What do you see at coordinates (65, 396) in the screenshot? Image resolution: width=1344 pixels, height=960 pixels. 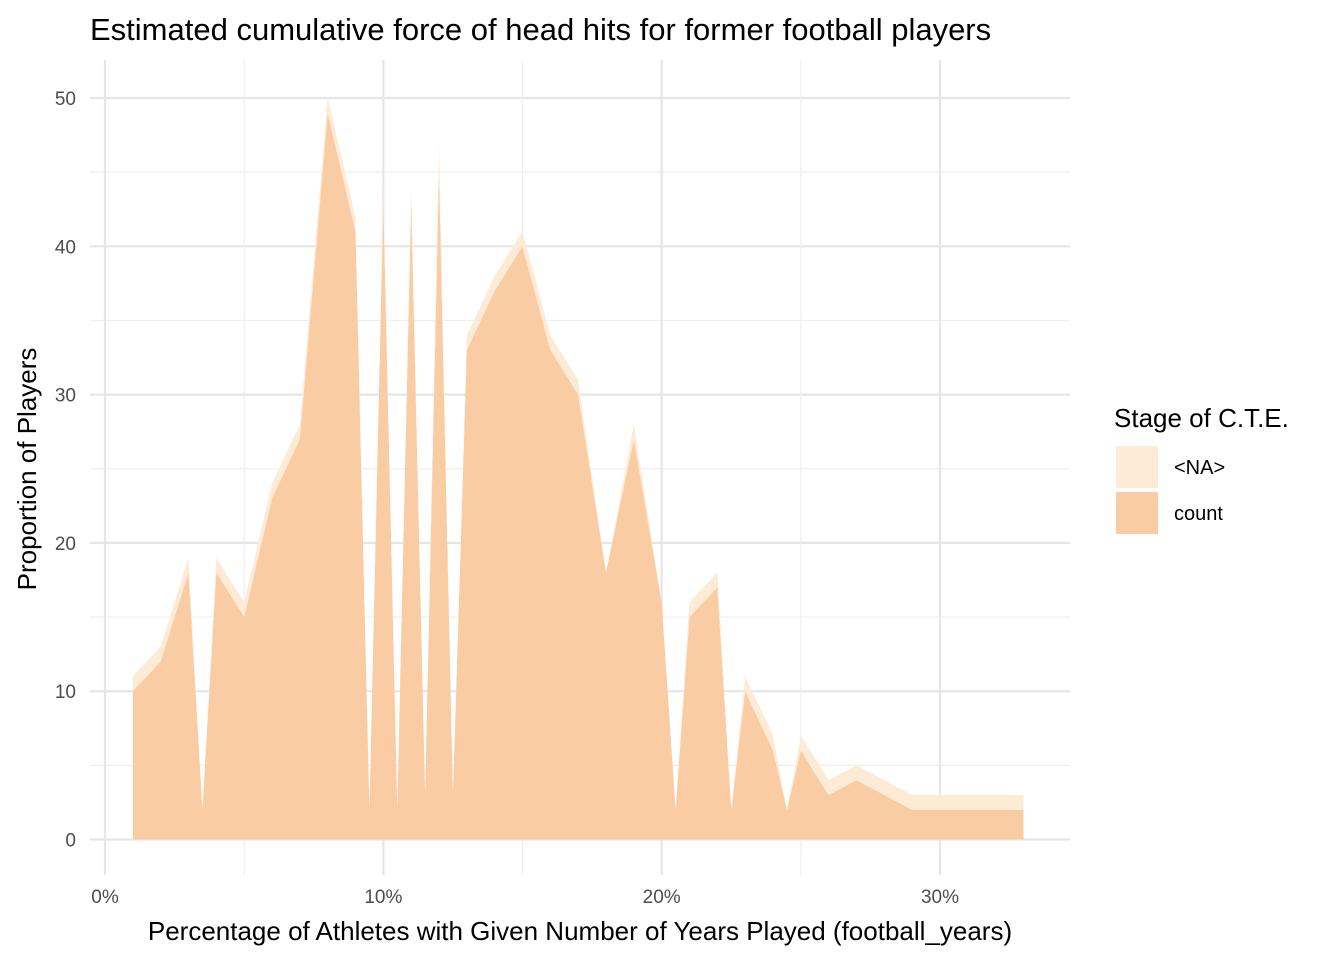 I see `y-tick-label: 30` at bounding box center [65, 396].